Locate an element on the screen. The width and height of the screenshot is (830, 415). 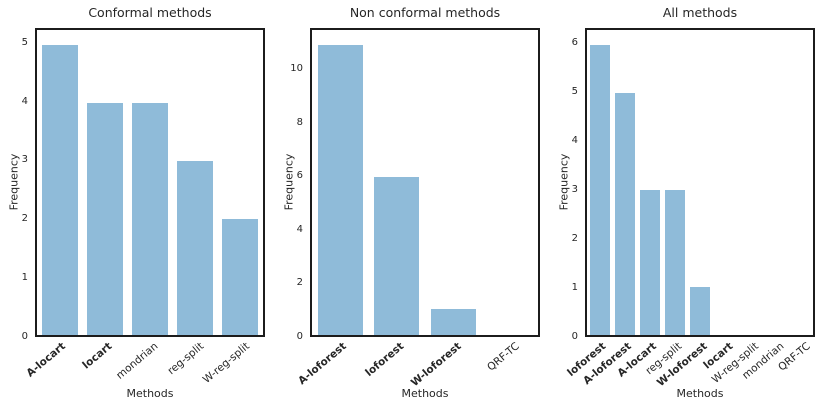
x-tick-label: A-loforest is located at coordinates (322, 364).